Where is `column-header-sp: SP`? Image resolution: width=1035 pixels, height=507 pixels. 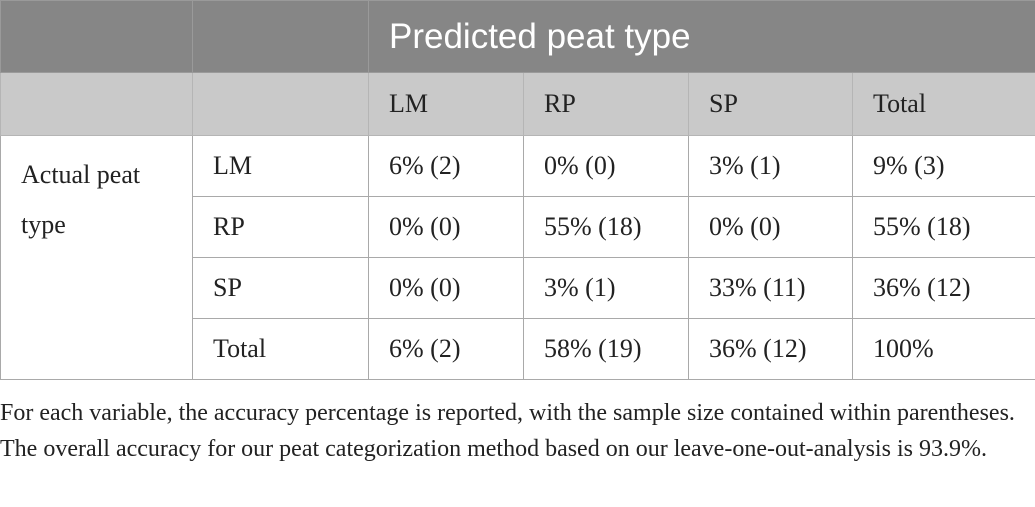 column-header-sp: SP is located at coordinates (770, 104).